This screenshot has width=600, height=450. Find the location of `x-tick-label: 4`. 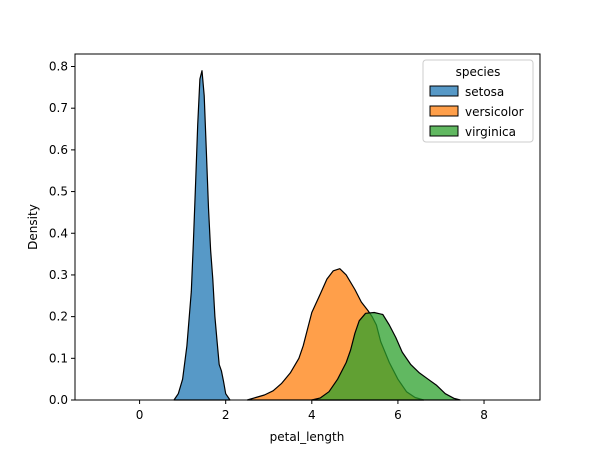

x-tick-label: 4 is located at coordinates (312, 415).